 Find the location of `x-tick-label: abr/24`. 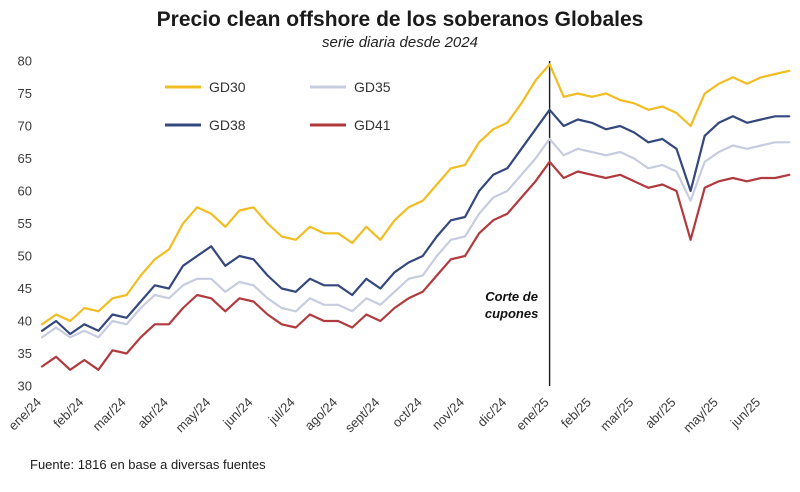

x-tick-label: abr/24 is located at coordinates (152, 413).